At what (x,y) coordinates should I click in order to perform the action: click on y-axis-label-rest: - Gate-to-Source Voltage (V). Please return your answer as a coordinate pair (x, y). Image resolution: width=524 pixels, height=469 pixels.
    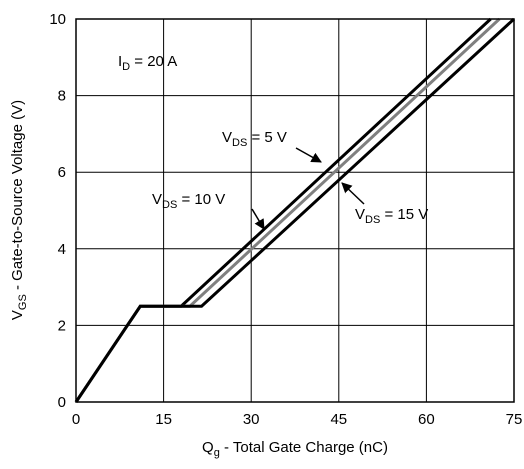
    Looking at the image, I should click on (17, 197).